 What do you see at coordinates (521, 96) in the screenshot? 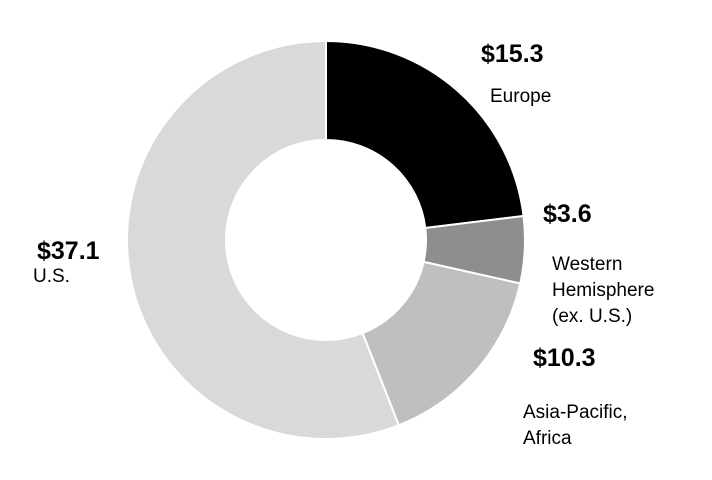
I see `category-label-europe: Europe` at bounding box center [521, 96].